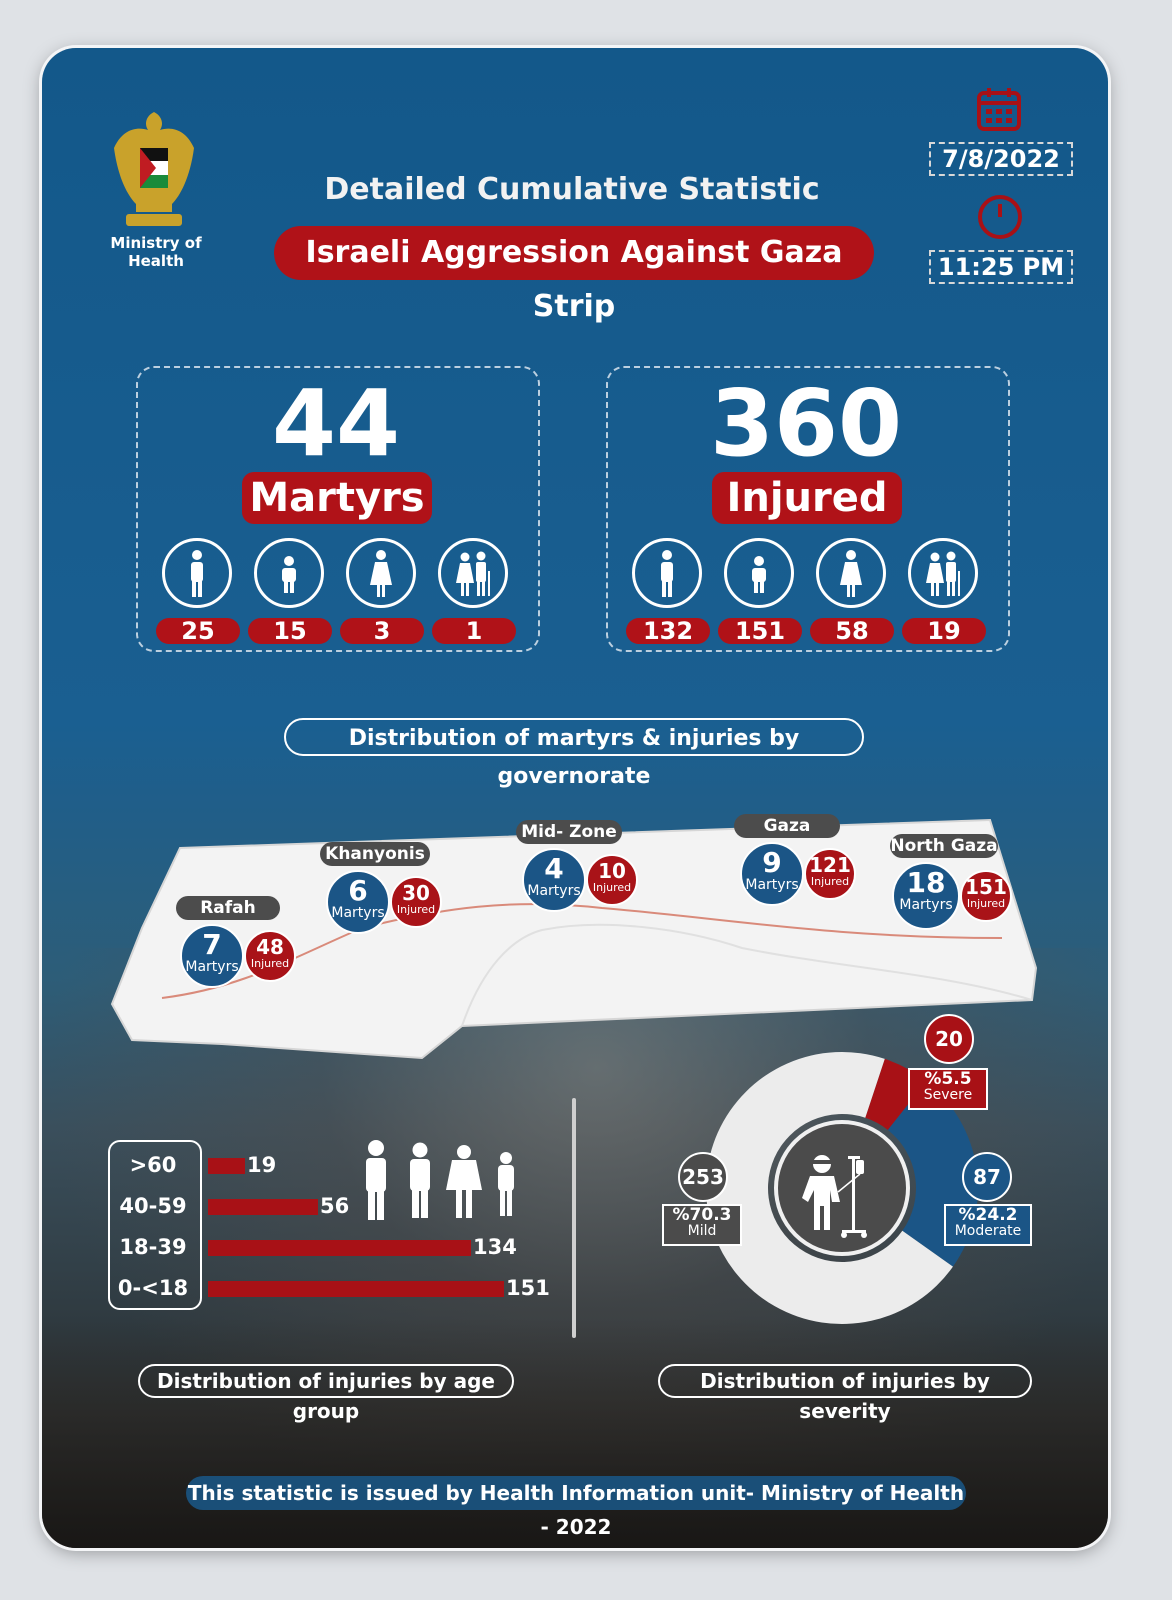 The image size is (1172, 1600). Describe the element at coordinates (440, 1180) in the screenshot. I see `age-groups-people-icon` at that location.